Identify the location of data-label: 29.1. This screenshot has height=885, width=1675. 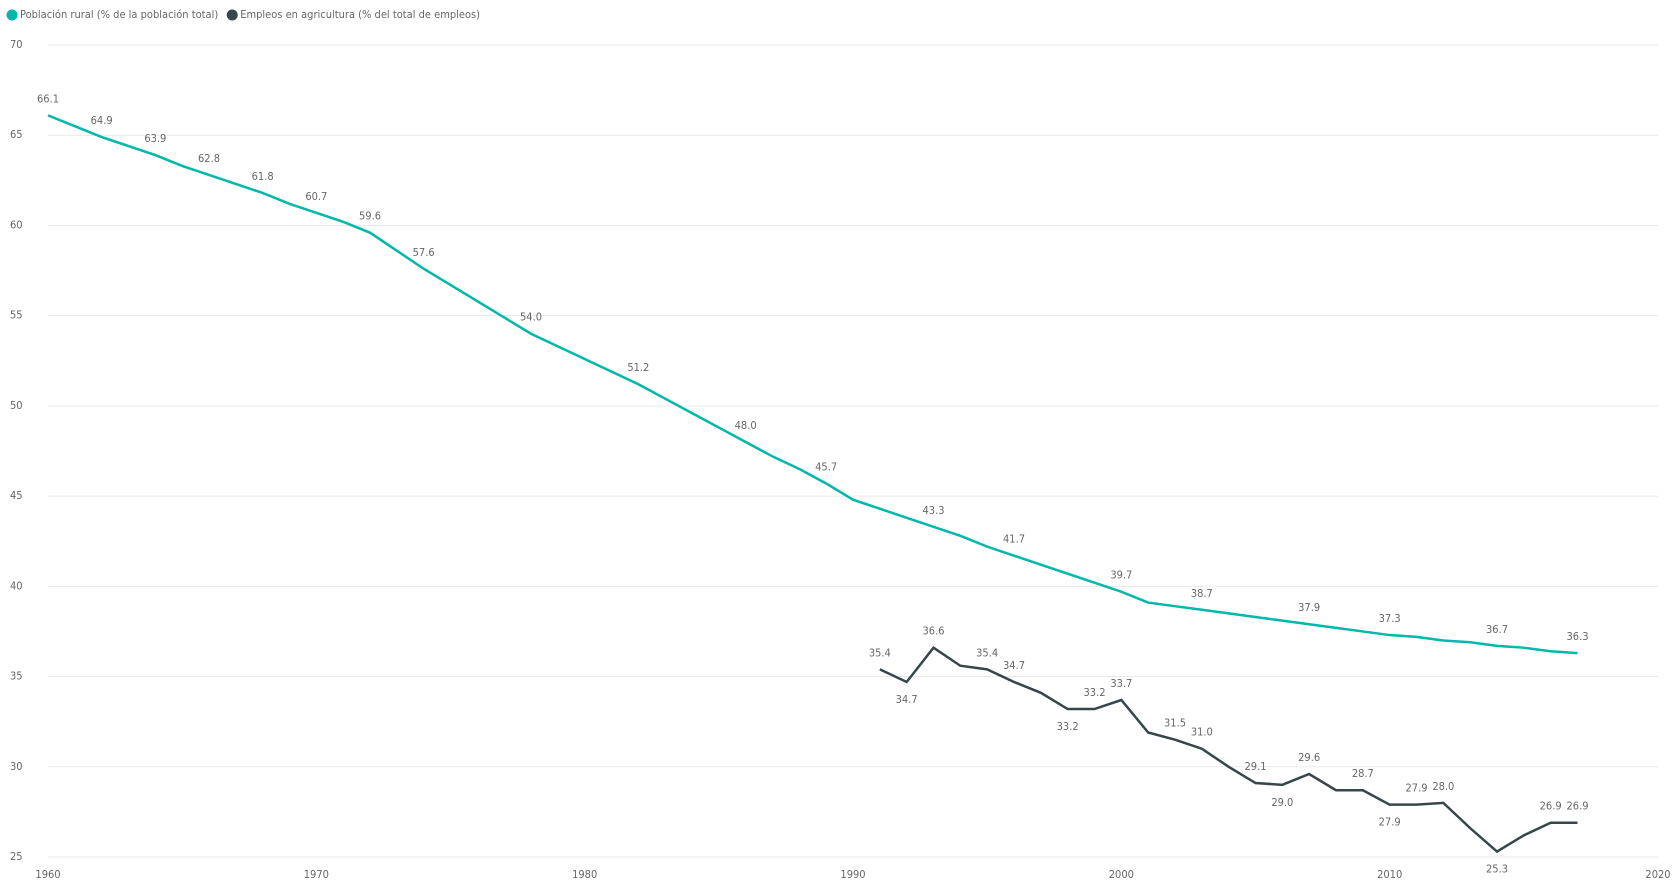
(1255, 766).